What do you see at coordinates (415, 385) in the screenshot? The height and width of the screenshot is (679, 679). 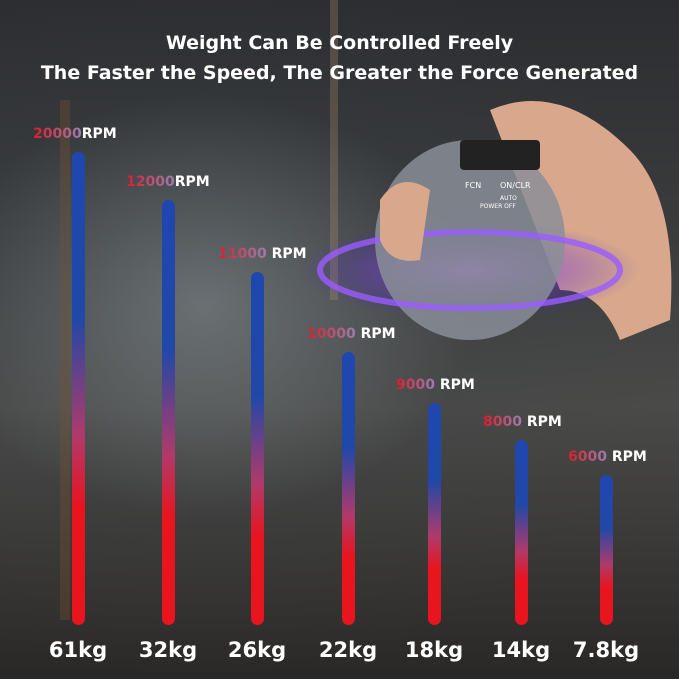 I see `rpm-value: 9000` at bounding box center [415, 385].